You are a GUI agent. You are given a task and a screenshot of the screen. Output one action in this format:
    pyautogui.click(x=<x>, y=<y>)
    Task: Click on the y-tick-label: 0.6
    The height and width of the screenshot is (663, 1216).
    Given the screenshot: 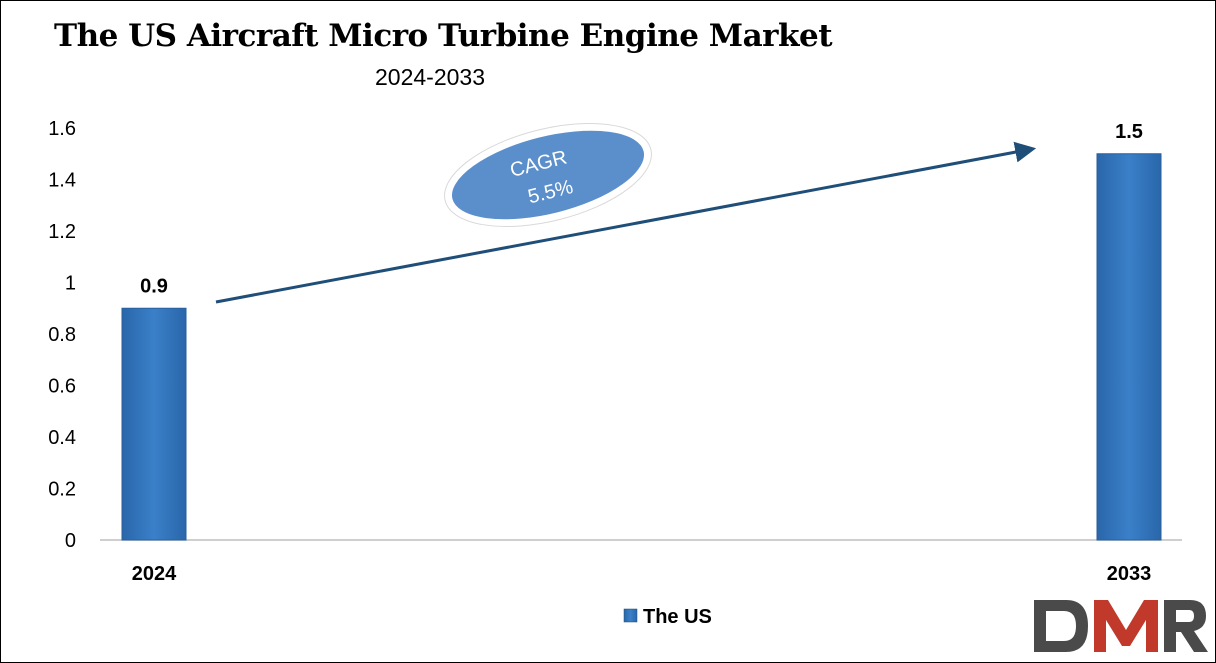 What is the action you would take?
    pyautogui.click(x=62, y=387)
    